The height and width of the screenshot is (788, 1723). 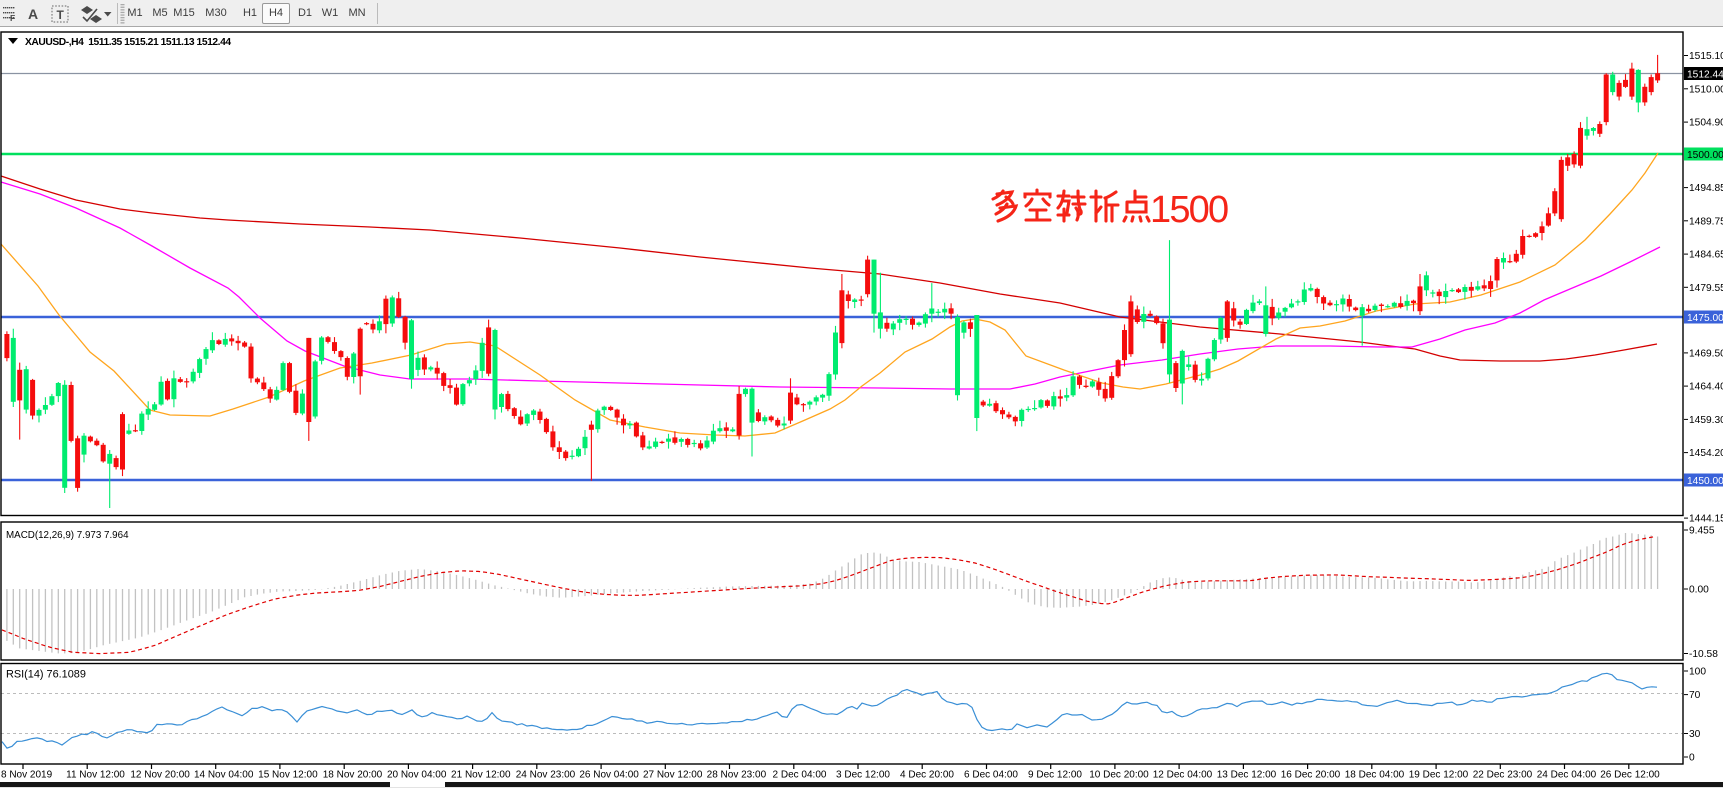 I want to click on svg-text: 13 Dec 12:00, so click(x=1247, y=775).